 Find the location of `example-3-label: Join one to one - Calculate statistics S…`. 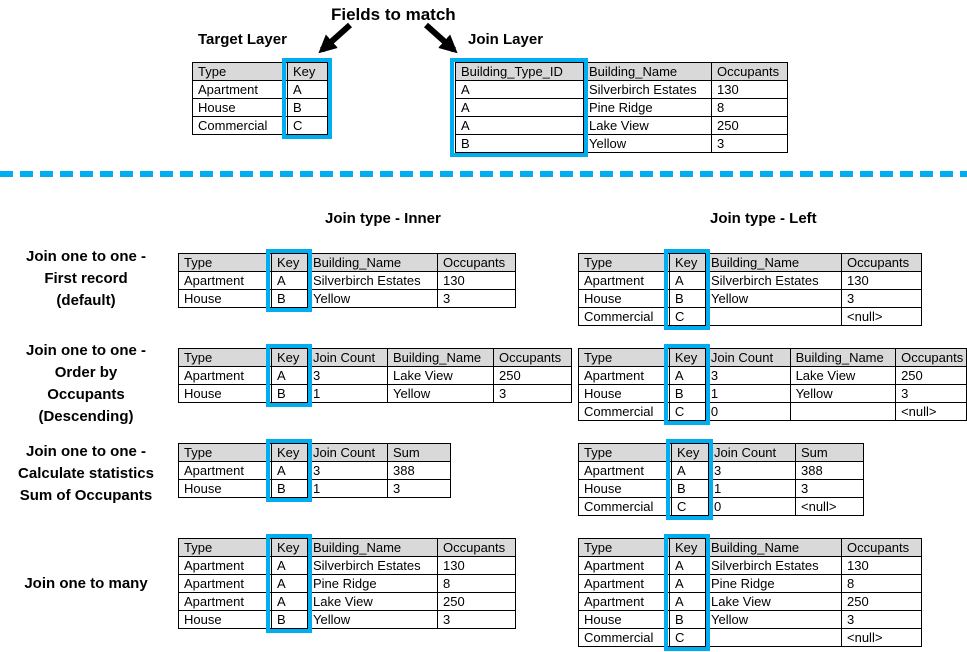

example-3-label: Join one to one - Calculate statistics S… is located at coordinates (86, 474).